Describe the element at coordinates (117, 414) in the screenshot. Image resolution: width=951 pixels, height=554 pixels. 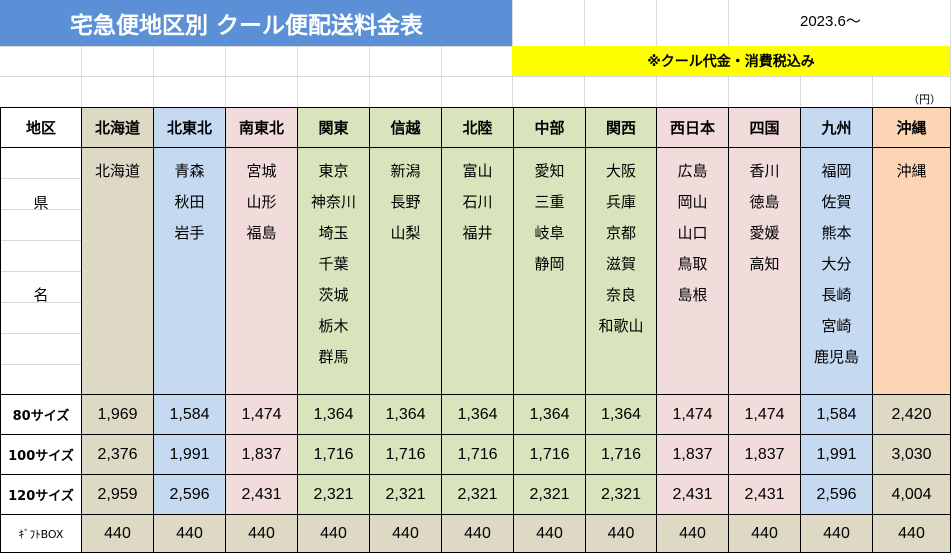
I see `price-cell: 1,969` at that location.